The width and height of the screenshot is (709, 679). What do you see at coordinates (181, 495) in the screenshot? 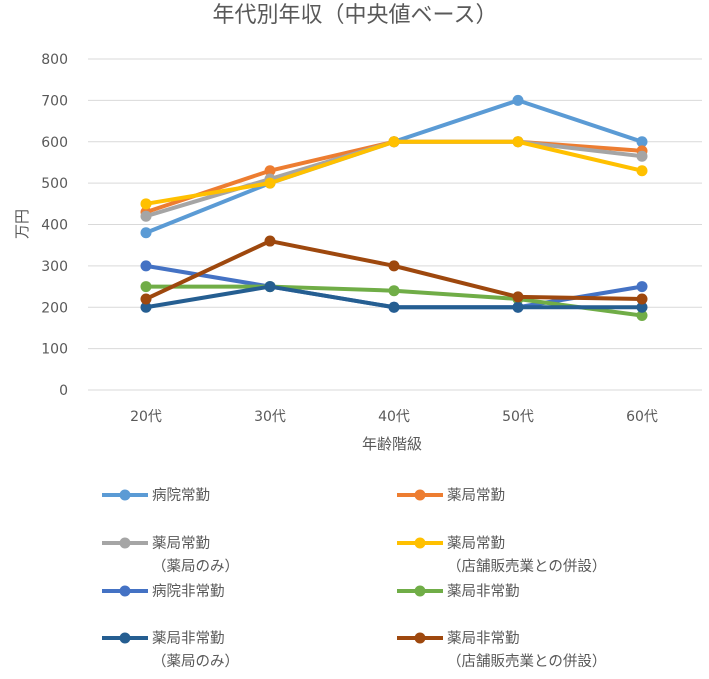
I see `legend-label: 病院常勤` at bounding box center [181, 495].